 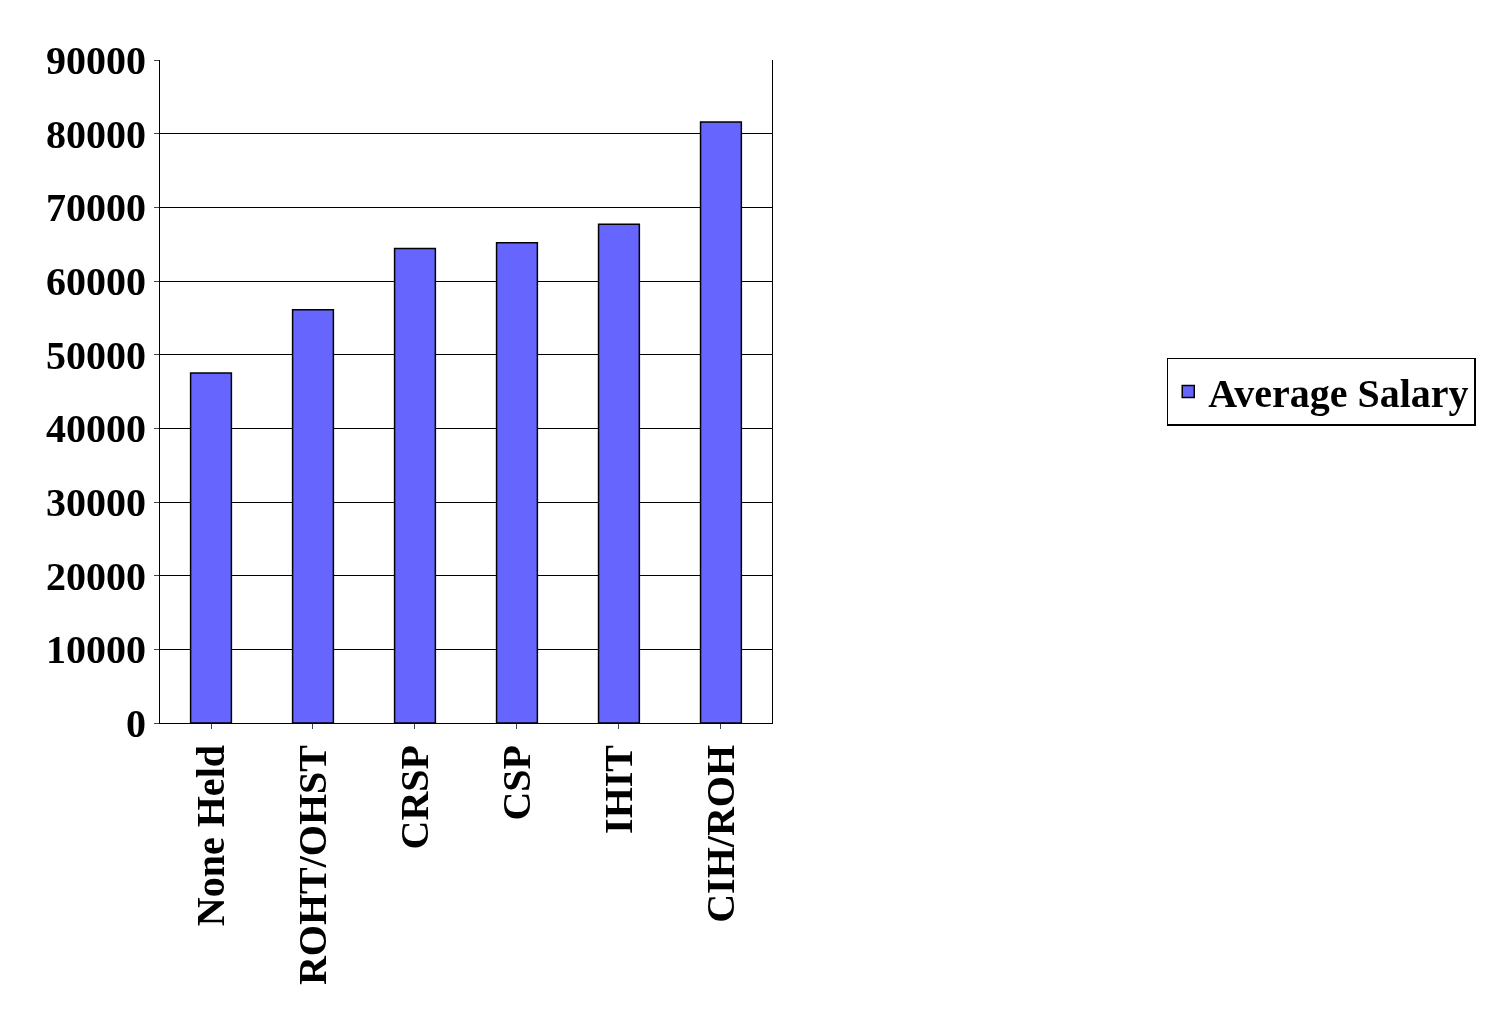 What do you see at coordinates (96, 134) in the screenshot?
I see `y-tick-label: 80000` at bounding box center [96, 134].